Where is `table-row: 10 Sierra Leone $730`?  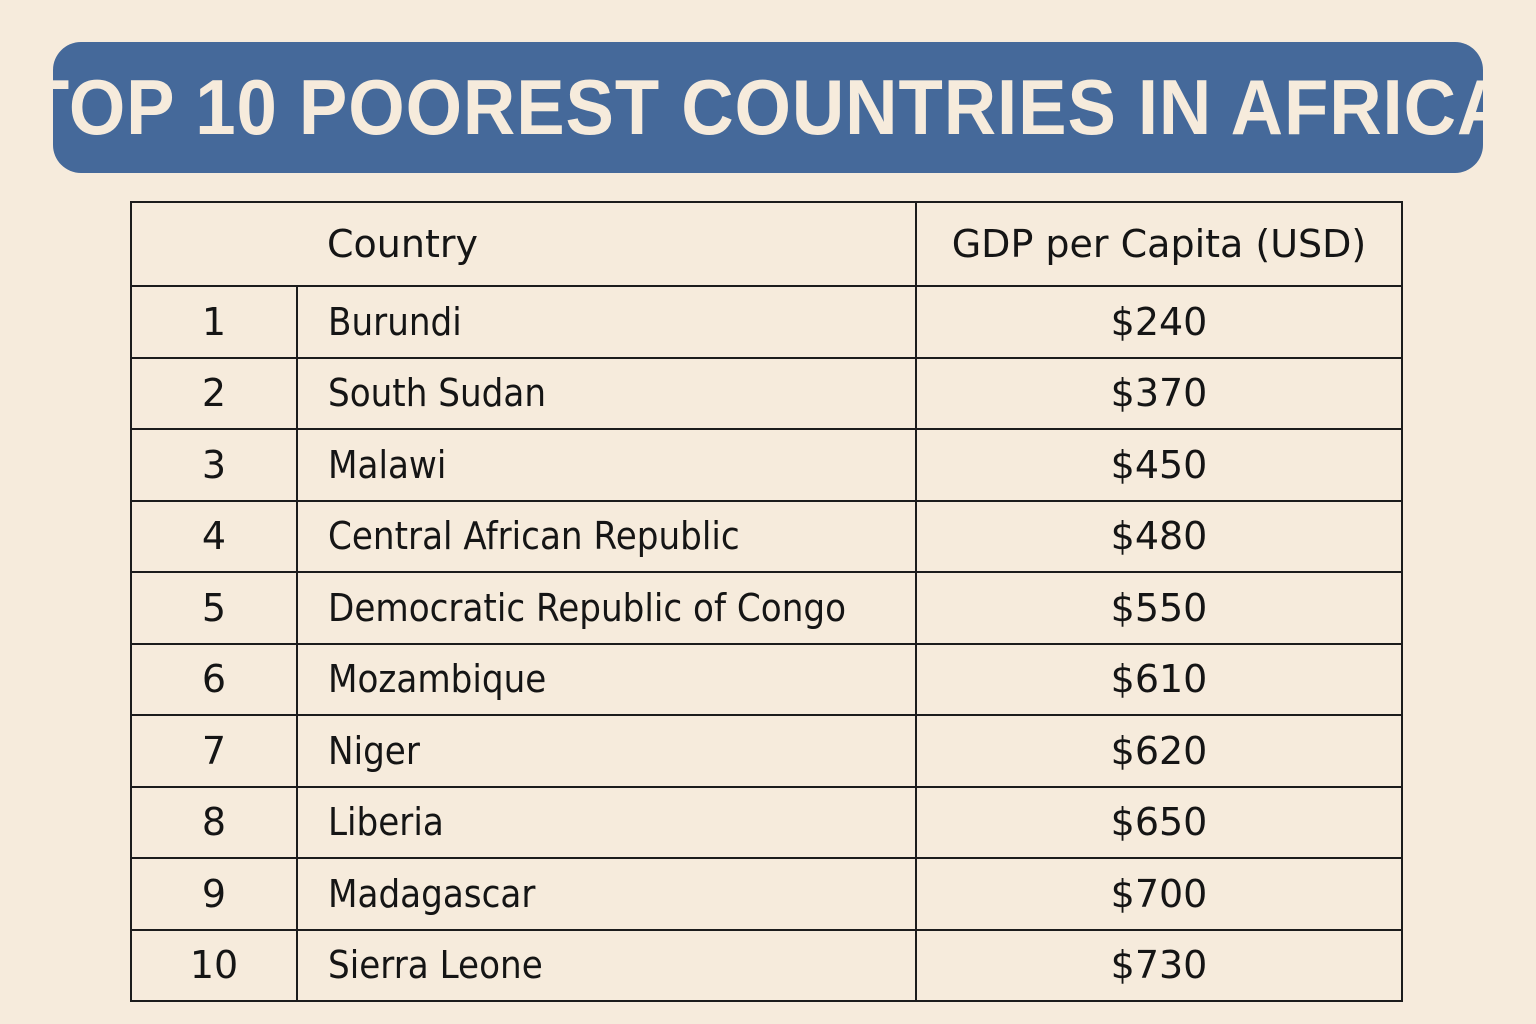 table-row: 10 Sierra Leone $730 is located at coordinates (766, 965).